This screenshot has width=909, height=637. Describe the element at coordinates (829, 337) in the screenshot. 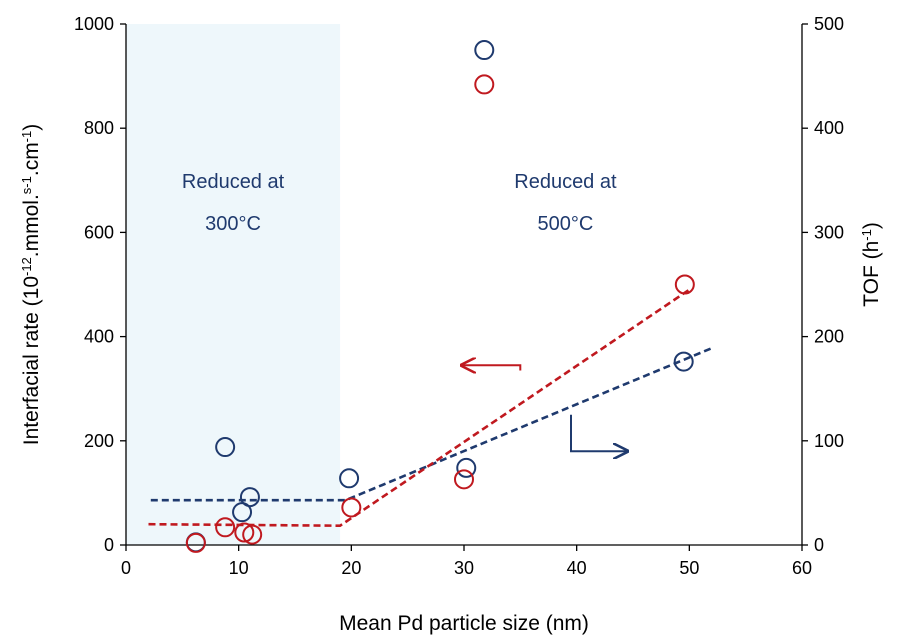

I see `y-right-tick-label: 200` at that location.